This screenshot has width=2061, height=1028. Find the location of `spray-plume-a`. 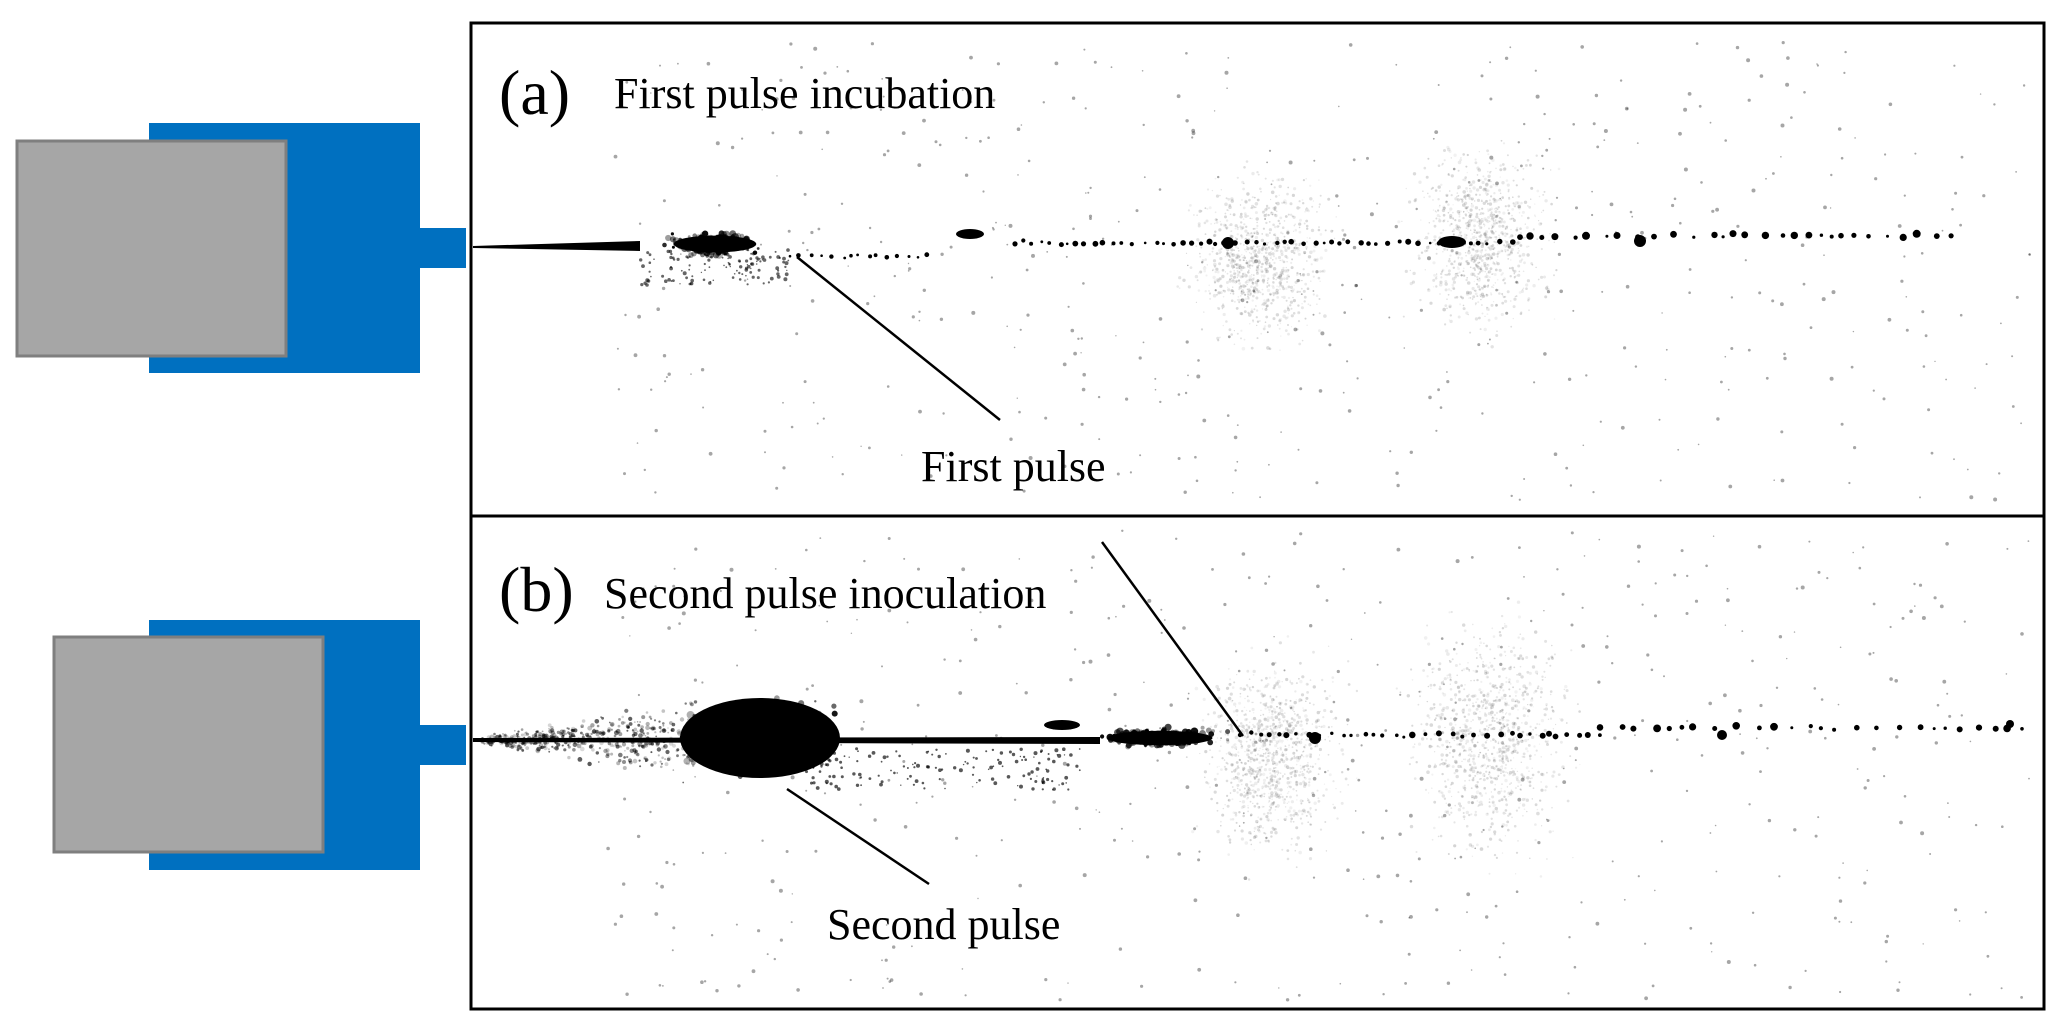

spray-plume-a is located at coordinates (747, 284).